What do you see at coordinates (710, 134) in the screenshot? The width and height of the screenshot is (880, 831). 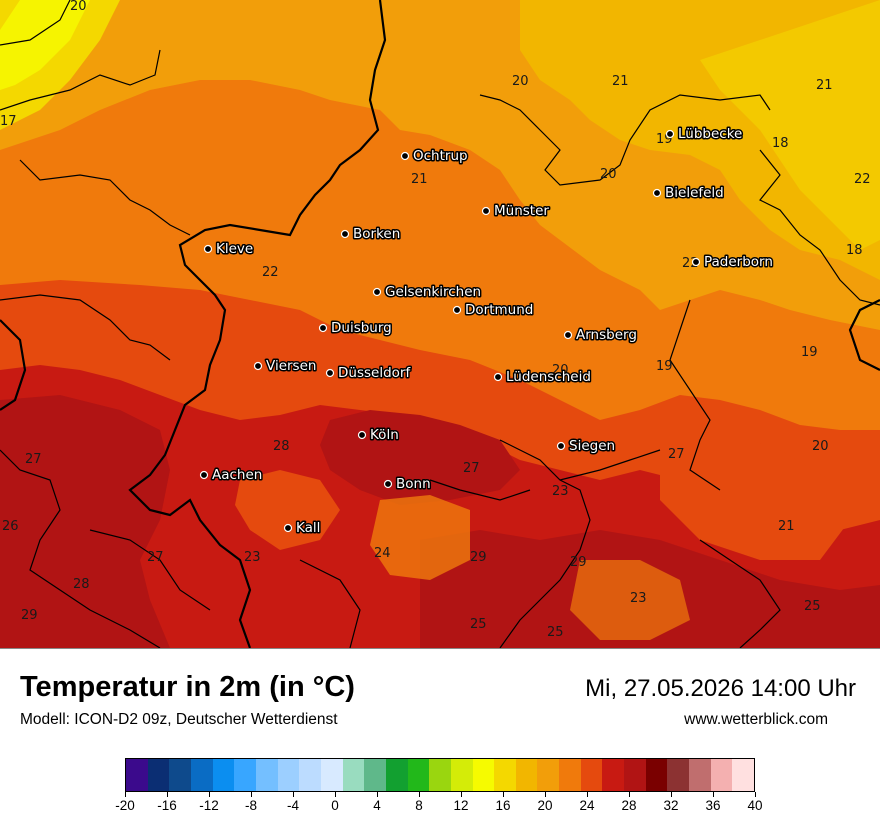 I see `city-label: Lübbecke` at bounding box center [710, 134].